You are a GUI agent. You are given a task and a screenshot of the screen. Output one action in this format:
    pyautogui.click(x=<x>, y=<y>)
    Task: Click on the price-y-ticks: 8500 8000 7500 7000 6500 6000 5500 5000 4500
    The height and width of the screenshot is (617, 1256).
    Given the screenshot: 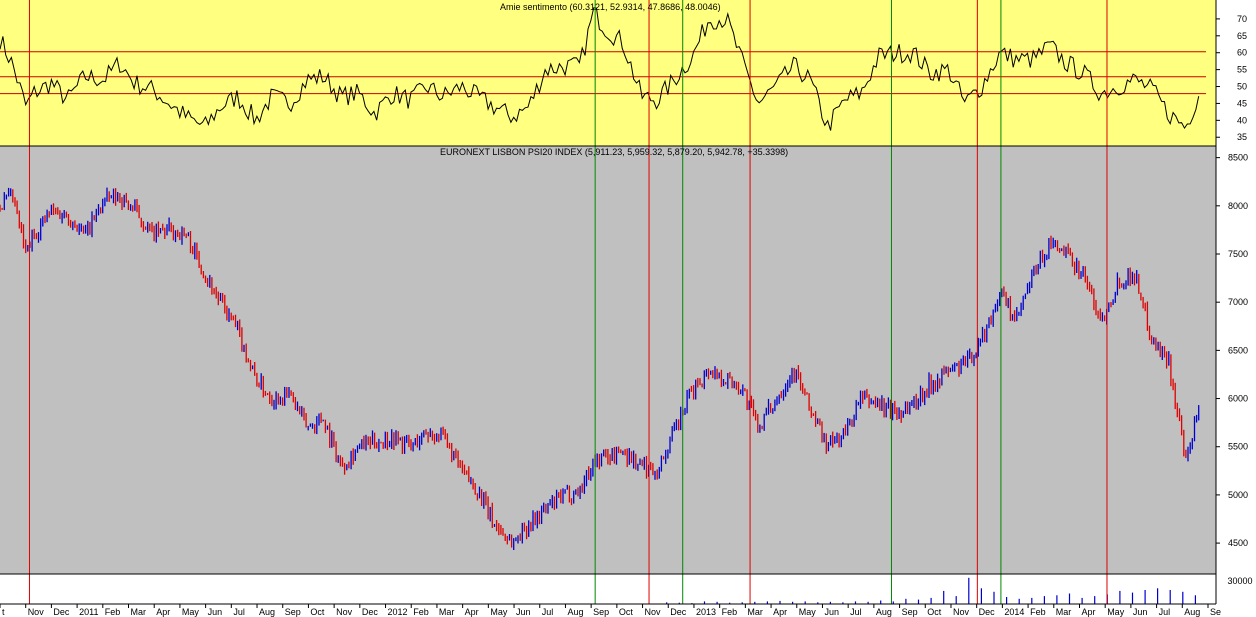 What is the action you would take?
    pyautogui.click(x=1232, y=350)
    